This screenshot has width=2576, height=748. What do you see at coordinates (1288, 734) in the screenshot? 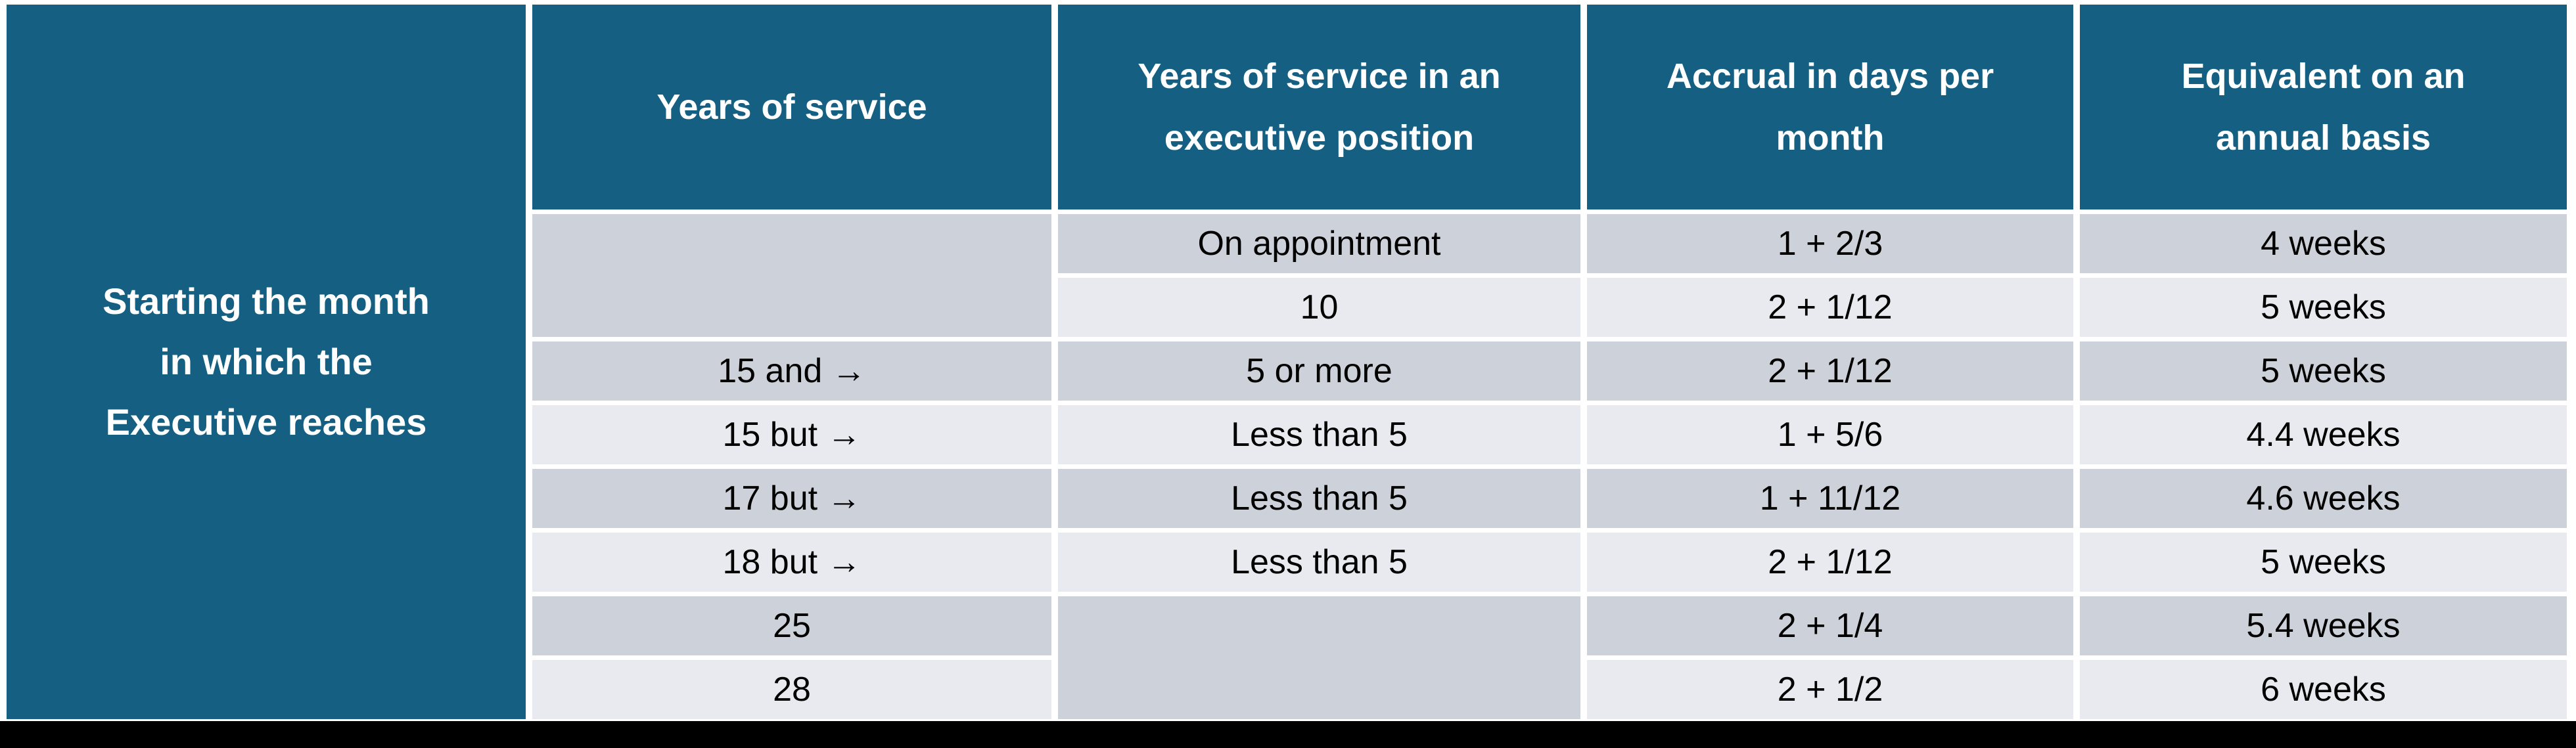
I see `bottom-bar` at bounding box center [1288, 734].